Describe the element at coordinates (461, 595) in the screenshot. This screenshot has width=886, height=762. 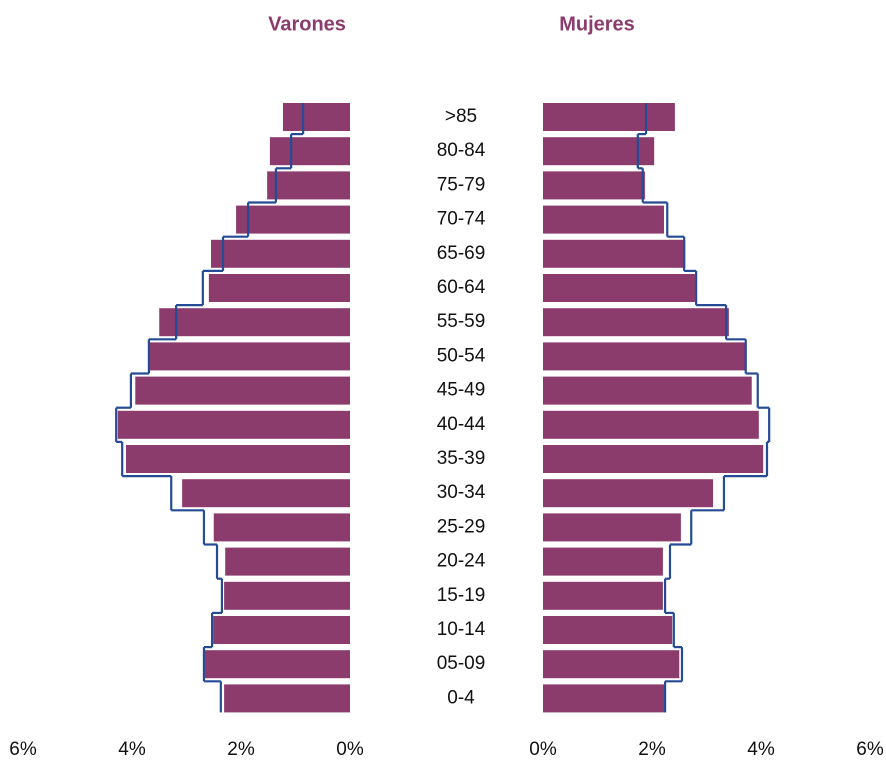
I see `category-label: 15-19` at that location.